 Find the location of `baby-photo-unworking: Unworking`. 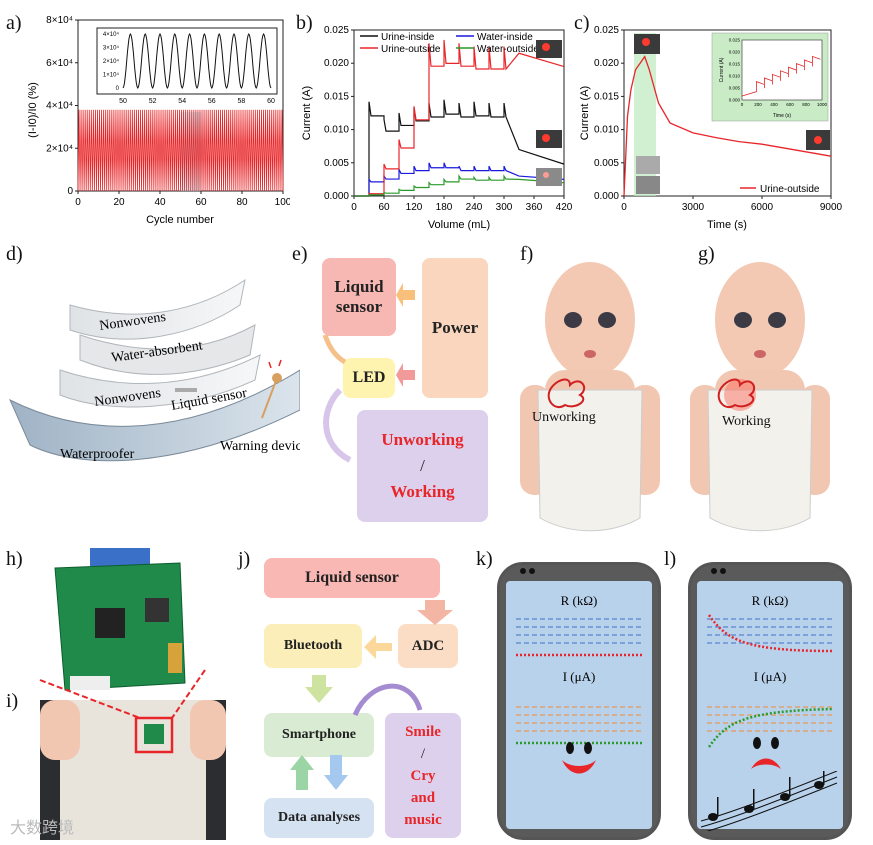

baby-photo-unworking: Unworking is located at coordinates (590, 397).